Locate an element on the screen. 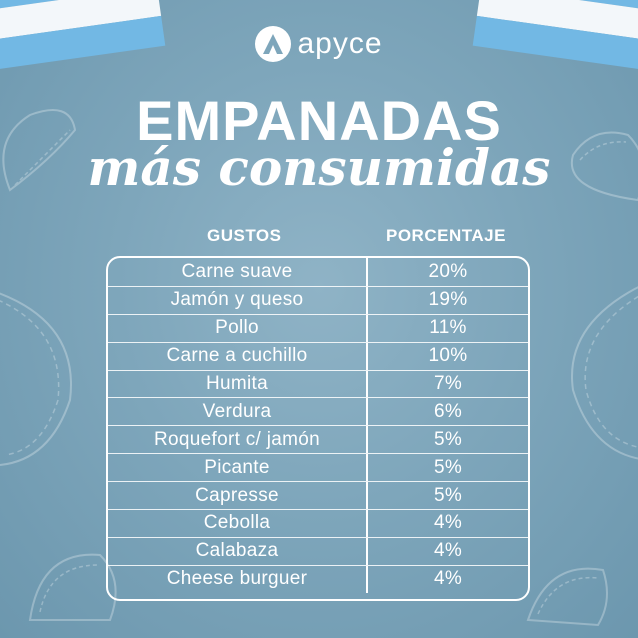 The height and width of the screenshot is (638, 638). flavor-cell: Carne suave is located at coordinates (238, 272).